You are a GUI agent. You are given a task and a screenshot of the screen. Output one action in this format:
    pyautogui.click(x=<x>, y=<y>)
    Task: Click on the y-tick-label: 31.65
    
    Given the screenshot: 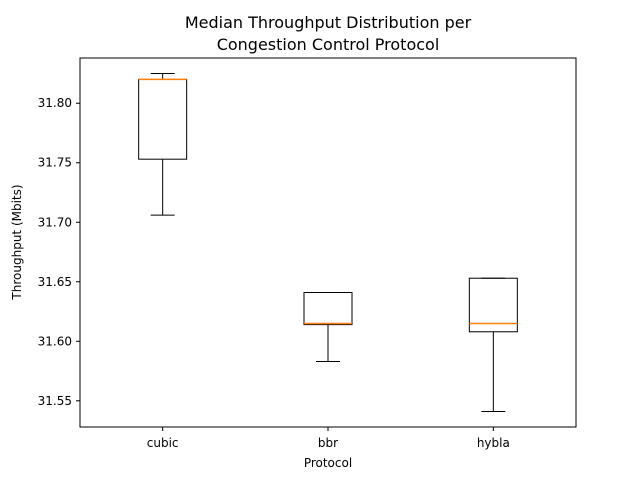 What is the action you would take?
    pyautogui.click(x=55, y=282)
    